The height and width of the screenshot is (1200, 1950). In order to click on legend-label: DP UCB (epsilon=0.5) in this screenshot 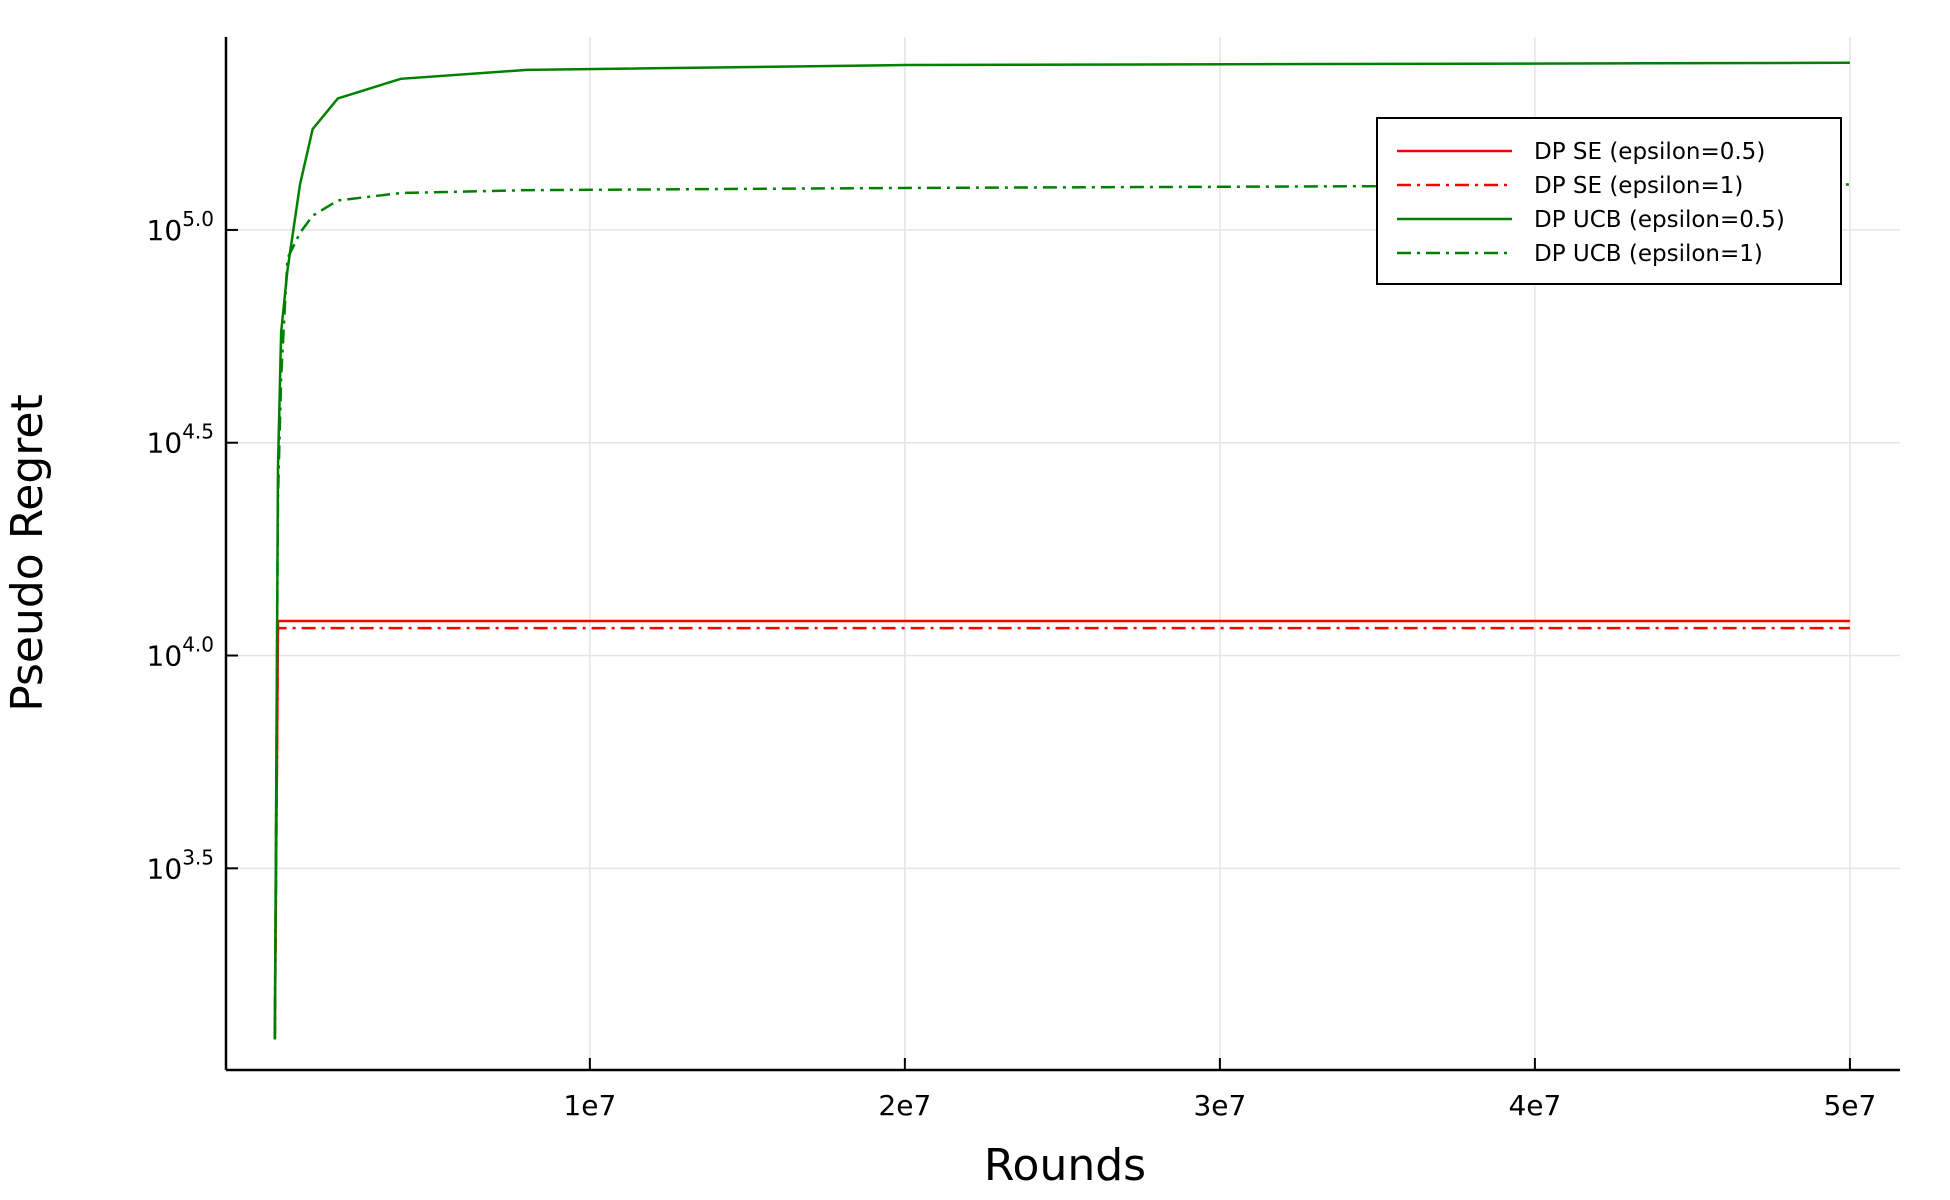, I will do `click(1659, 220)`.